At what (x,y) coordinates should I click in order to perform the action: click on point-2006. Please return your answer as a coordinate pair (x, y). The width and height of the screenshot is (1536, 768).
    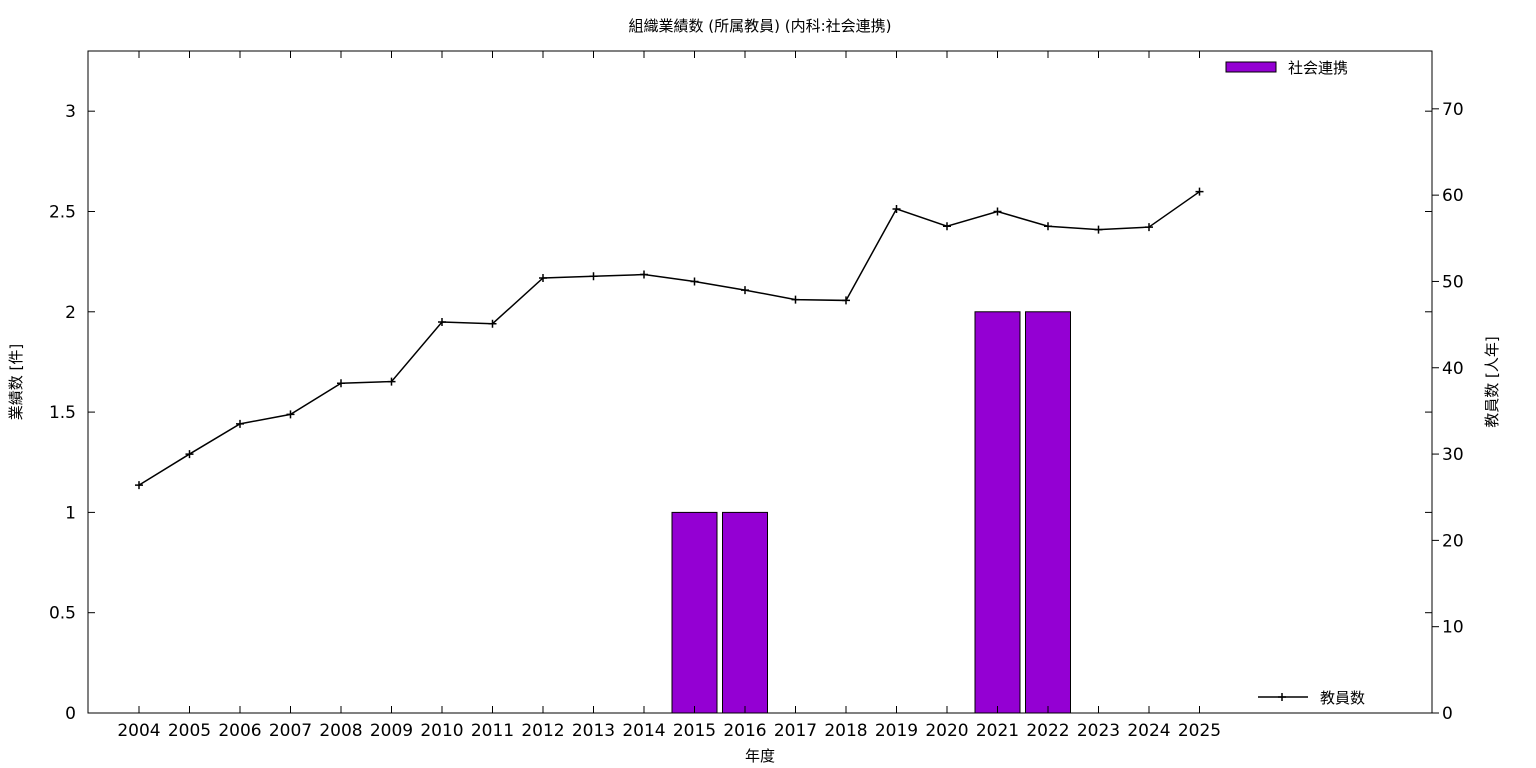
    Looking at the image, I should click on (240, 423).